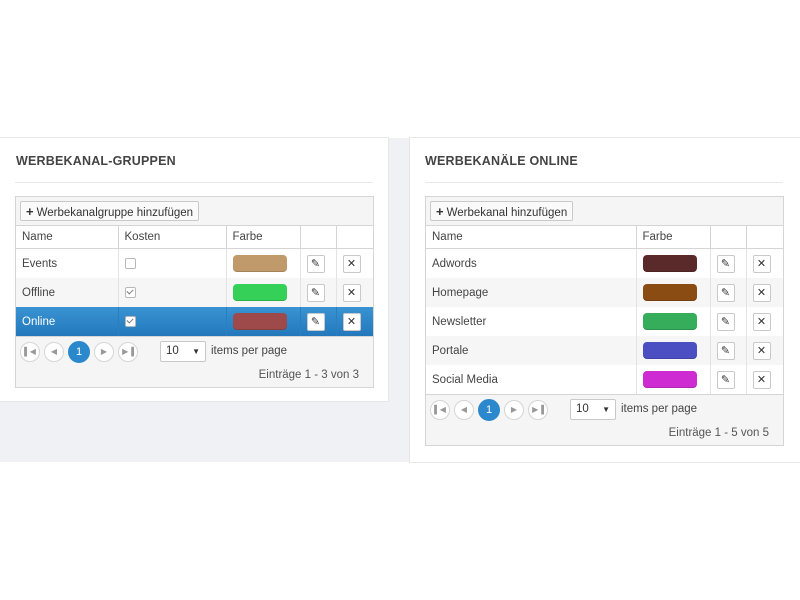  Describe the element at coordinates (531, 350) in the screenshot. I see `row-name: Portale` at that location.